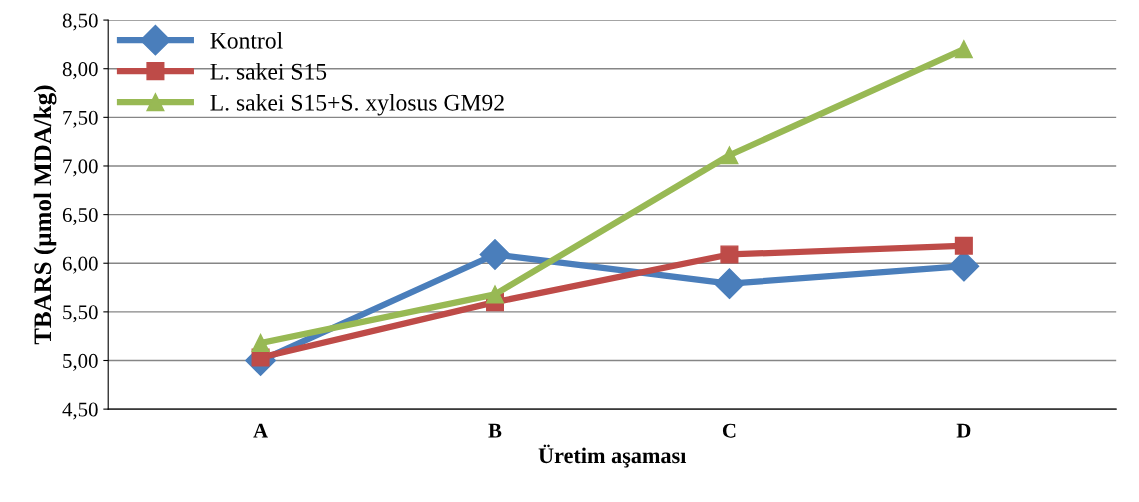 Image resolution: width=1139 pixels, height=502 pixels. I want to click on y-tick-label: 4,50, so click(80, 411).